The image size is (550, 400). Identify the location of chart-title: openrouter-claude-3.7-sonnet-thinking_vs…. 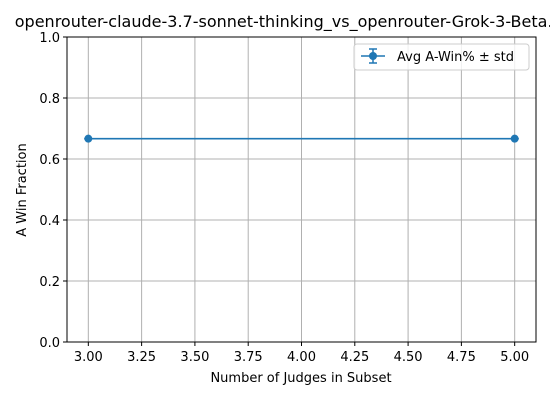
(282, 22).